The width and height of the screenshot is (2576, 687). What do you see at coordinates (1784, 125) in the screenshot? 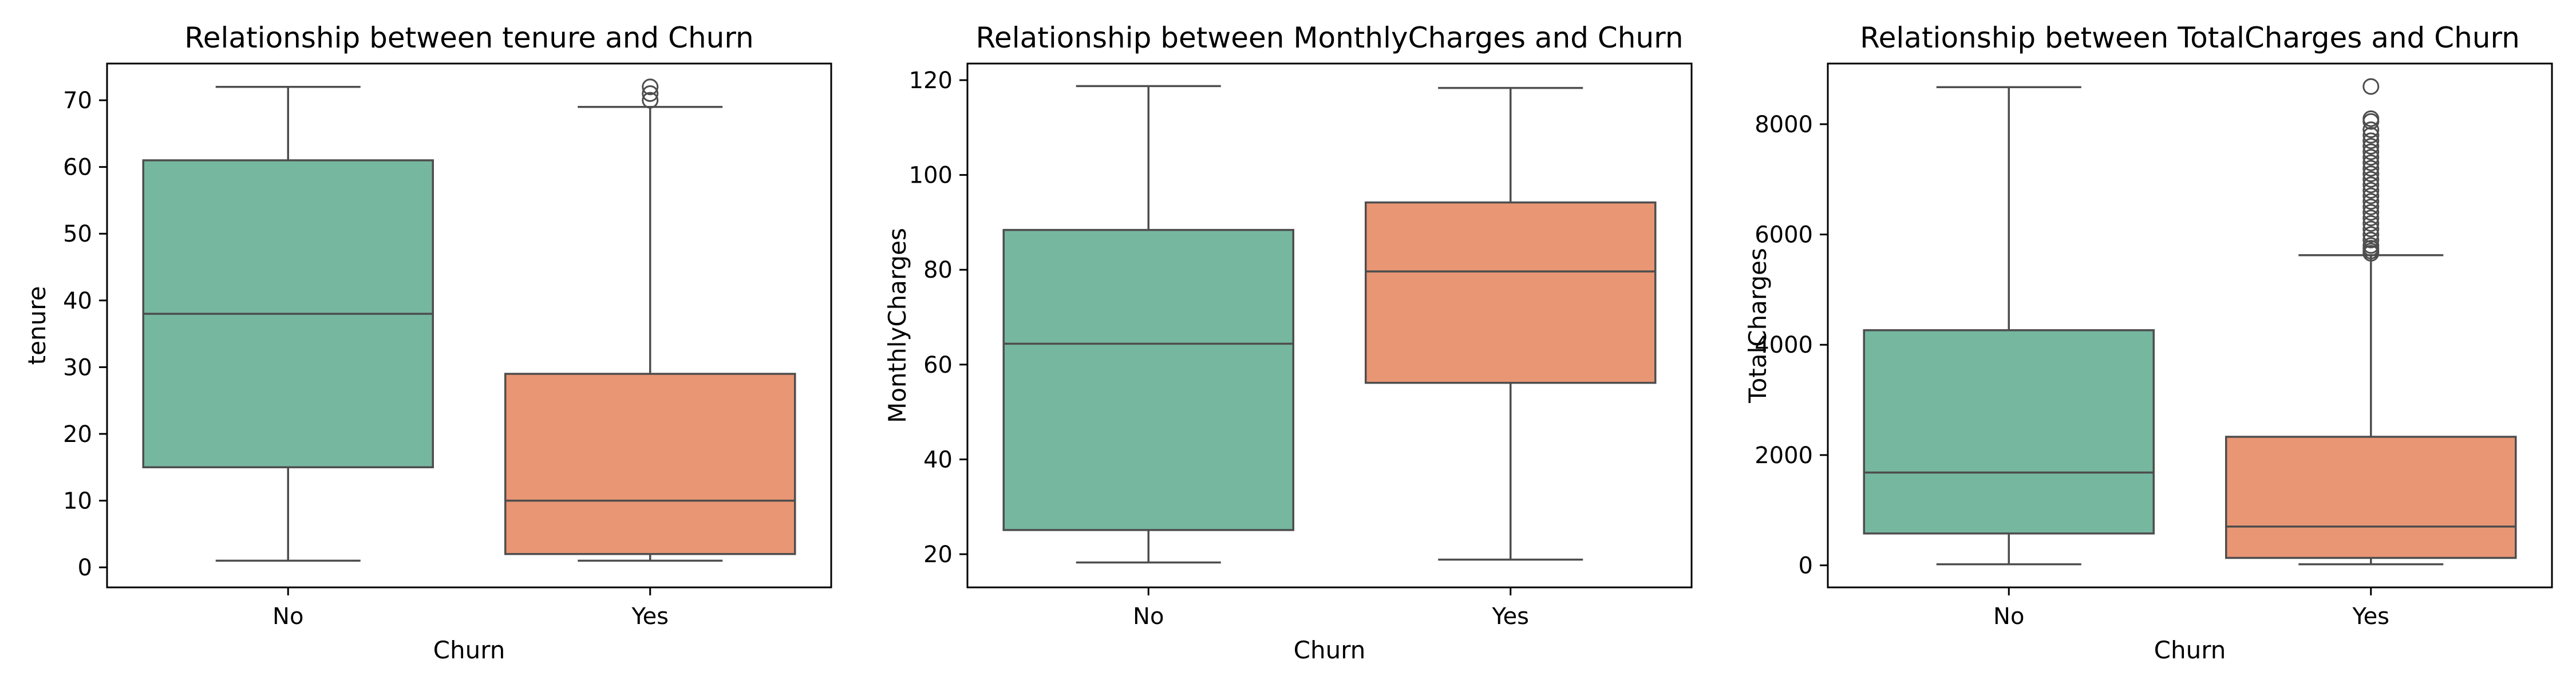
I see `y-tick-label: 8000` at bounding box center [1784, 125].